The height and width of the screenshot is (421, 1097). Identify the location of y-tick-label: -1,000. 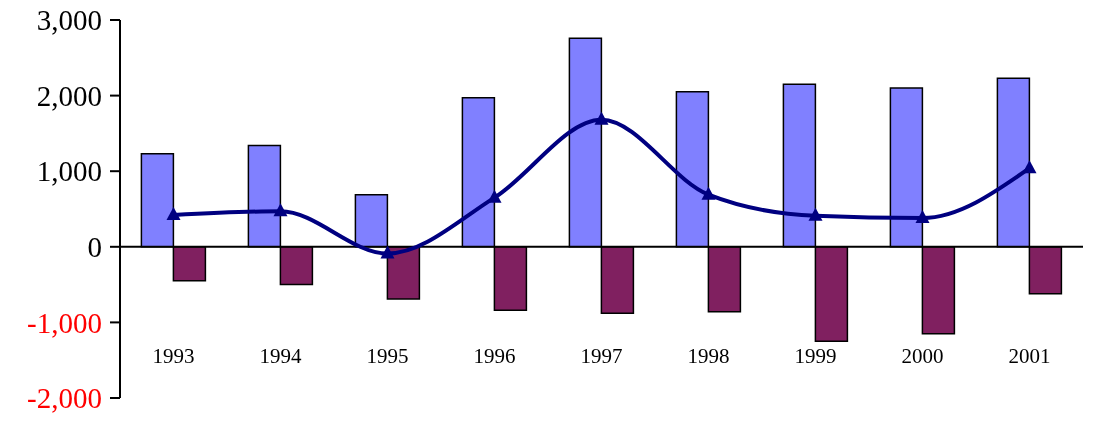
(64, 322).